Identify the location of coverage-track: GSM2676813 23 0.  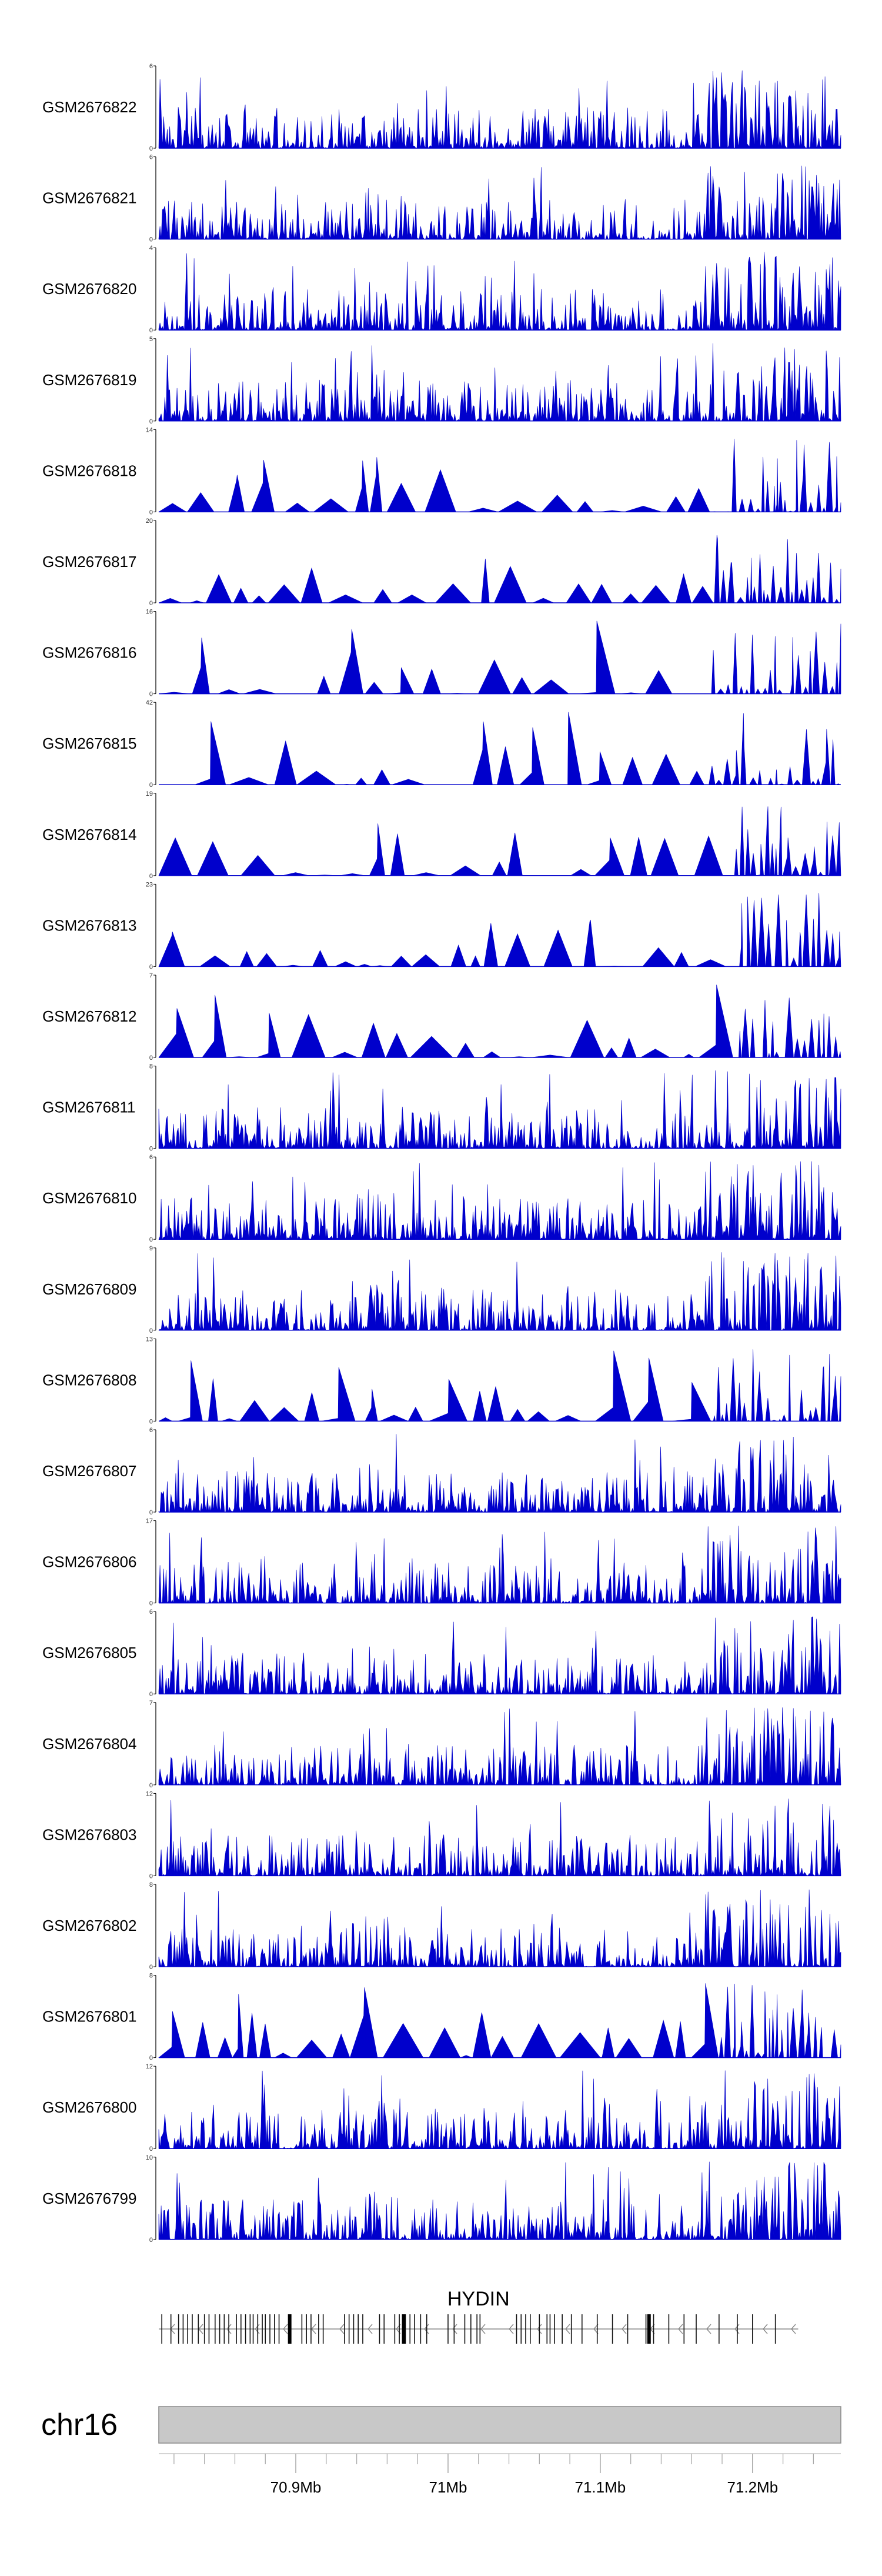
(441, 925).